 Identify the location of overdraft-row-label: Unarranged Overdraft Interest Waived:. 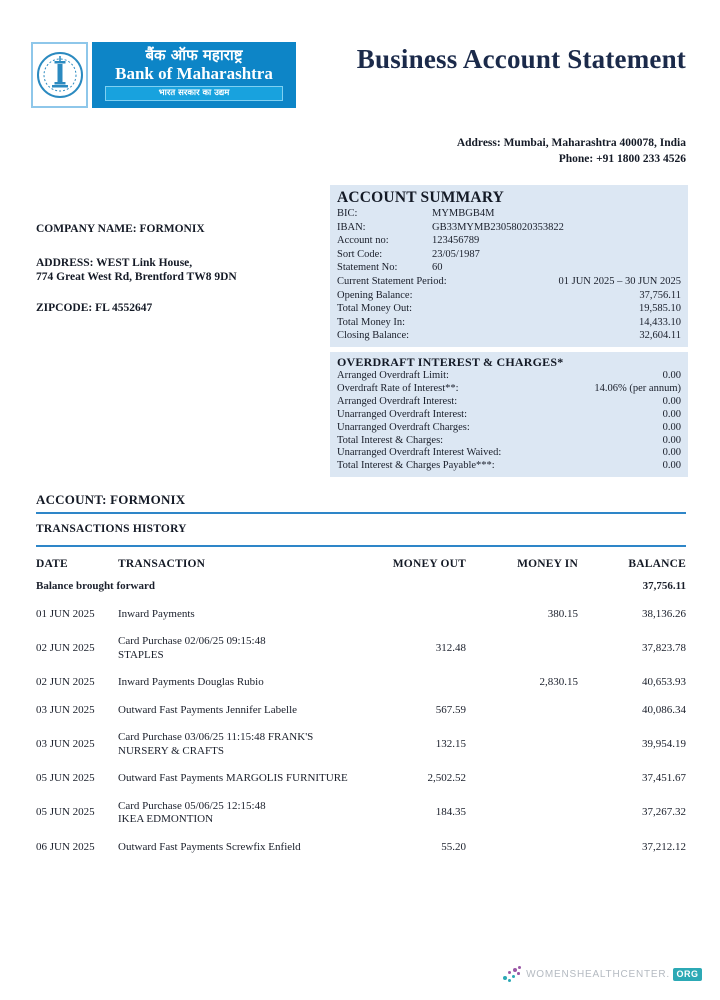
(419, 453).